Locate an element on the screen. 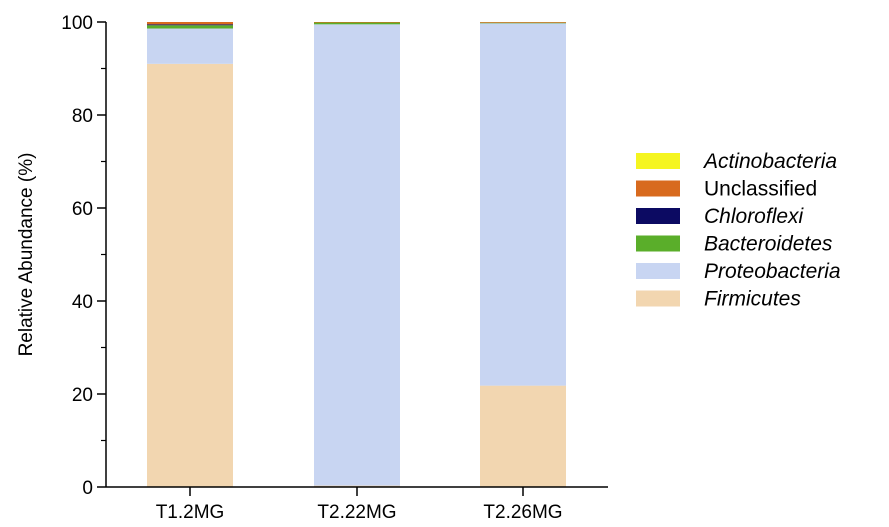 The image size is (889, 527). bar-segment-unclassified-t1-2mg is located at coordinates (190, 23).